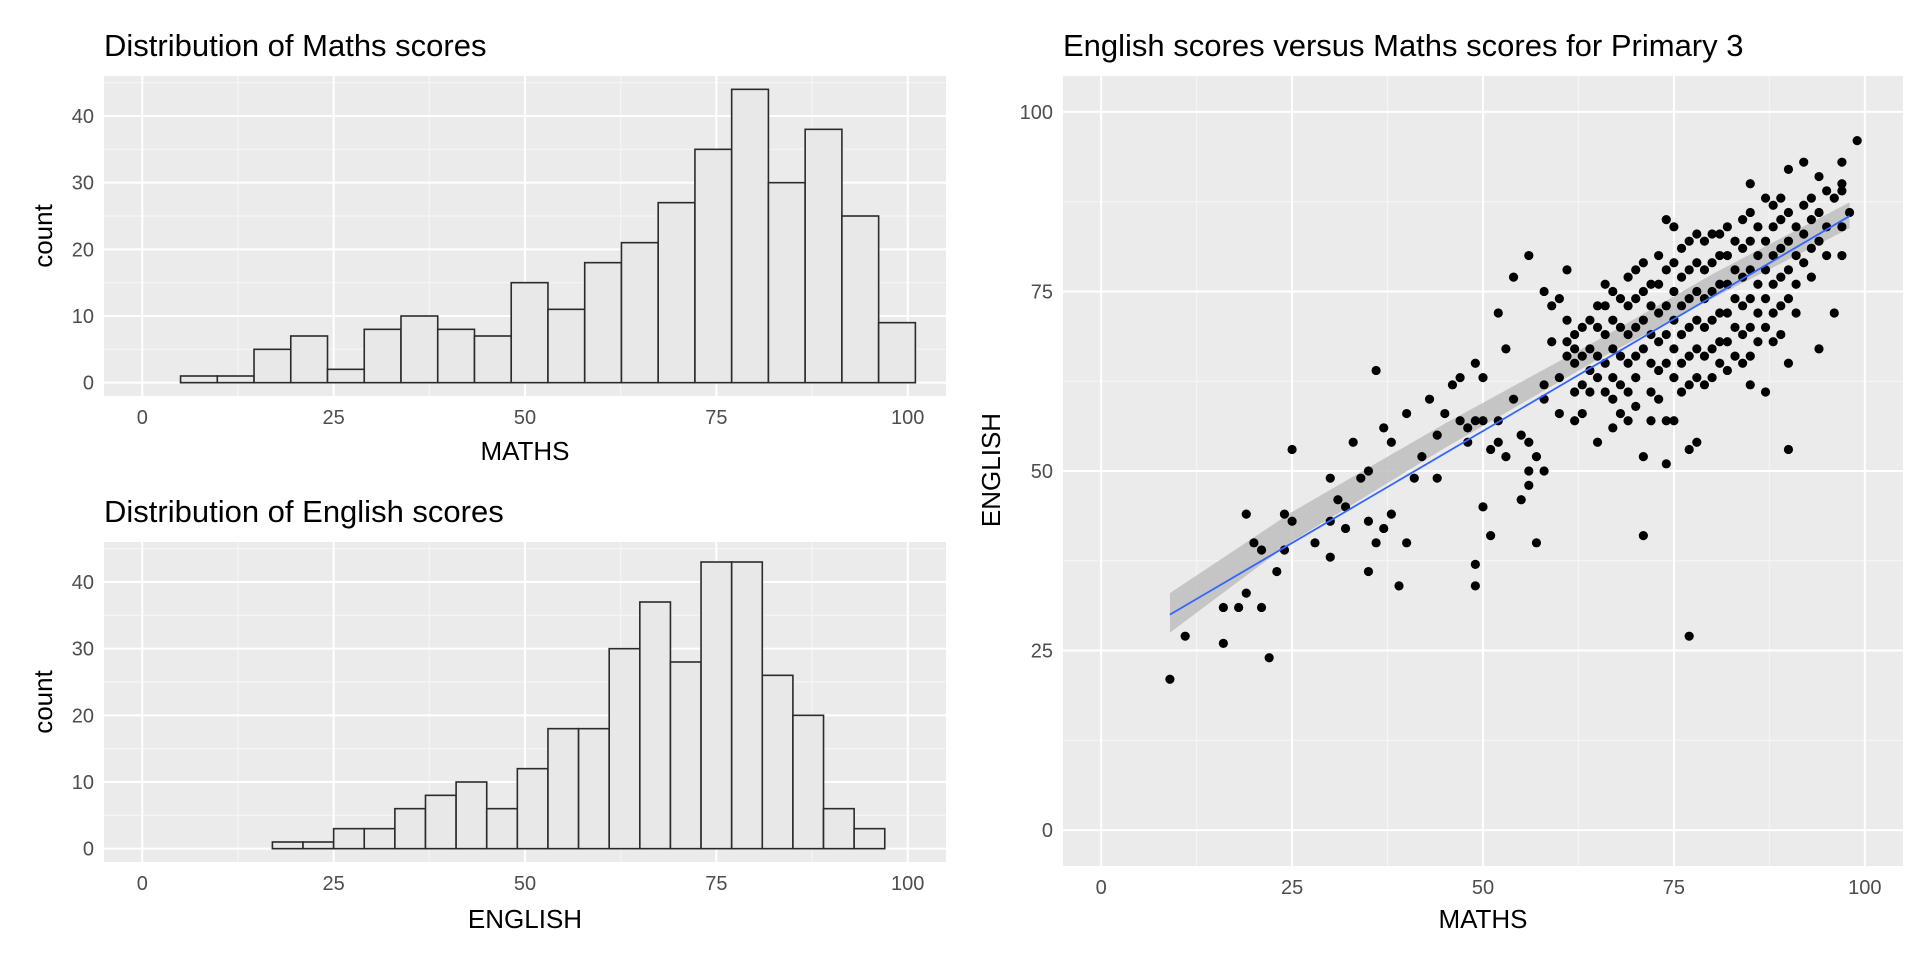 This screenshot has height=965, width=1920. Describe the element at coordinates (1036, 113) in the screenshot. I see `y-tick-label: 100` at that location.